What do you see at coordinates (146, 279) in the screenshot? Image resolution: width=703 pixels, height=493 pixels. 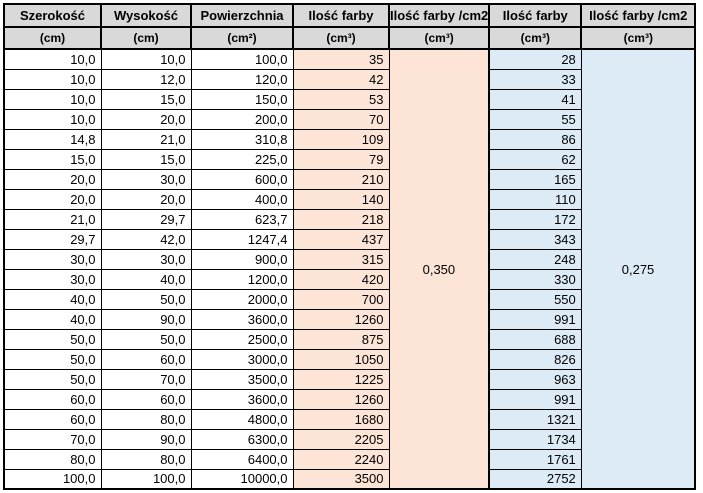 I see `cell-height: 40,0` at bounding box center [146, 279].